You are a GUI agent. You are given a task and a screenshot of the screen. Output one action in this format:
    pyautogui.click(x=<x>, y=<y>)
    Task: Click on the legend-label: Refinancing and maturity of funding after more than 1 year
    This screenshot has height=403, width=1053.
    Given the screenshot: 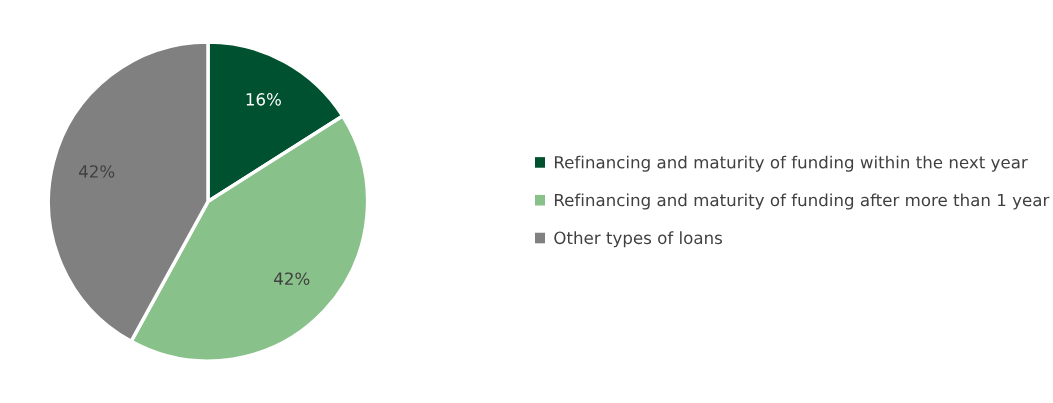 What is the action you would take?
    pyautogui.click(x=802, y=201)
    